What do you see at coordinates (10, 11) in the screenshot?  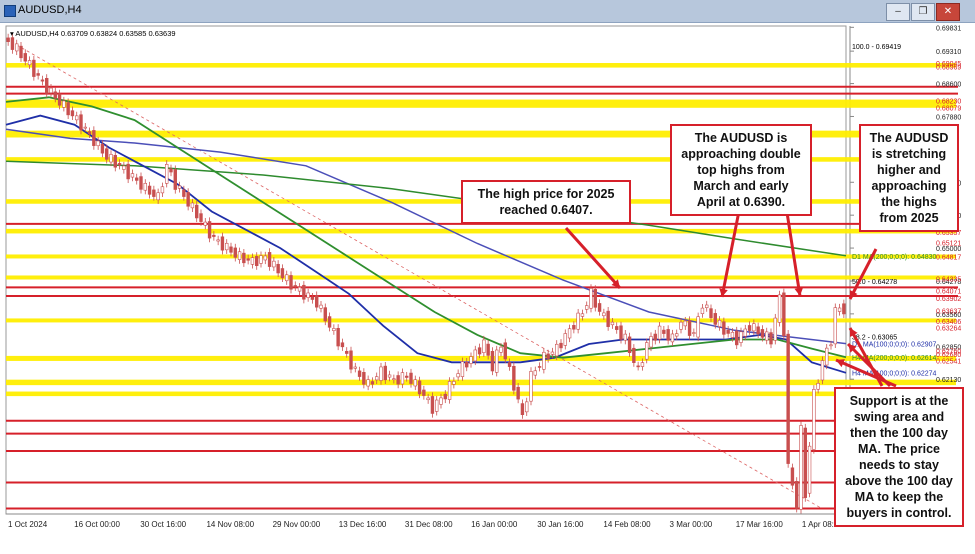 I see `chart-app-icon` at bounding box center [10, 11].